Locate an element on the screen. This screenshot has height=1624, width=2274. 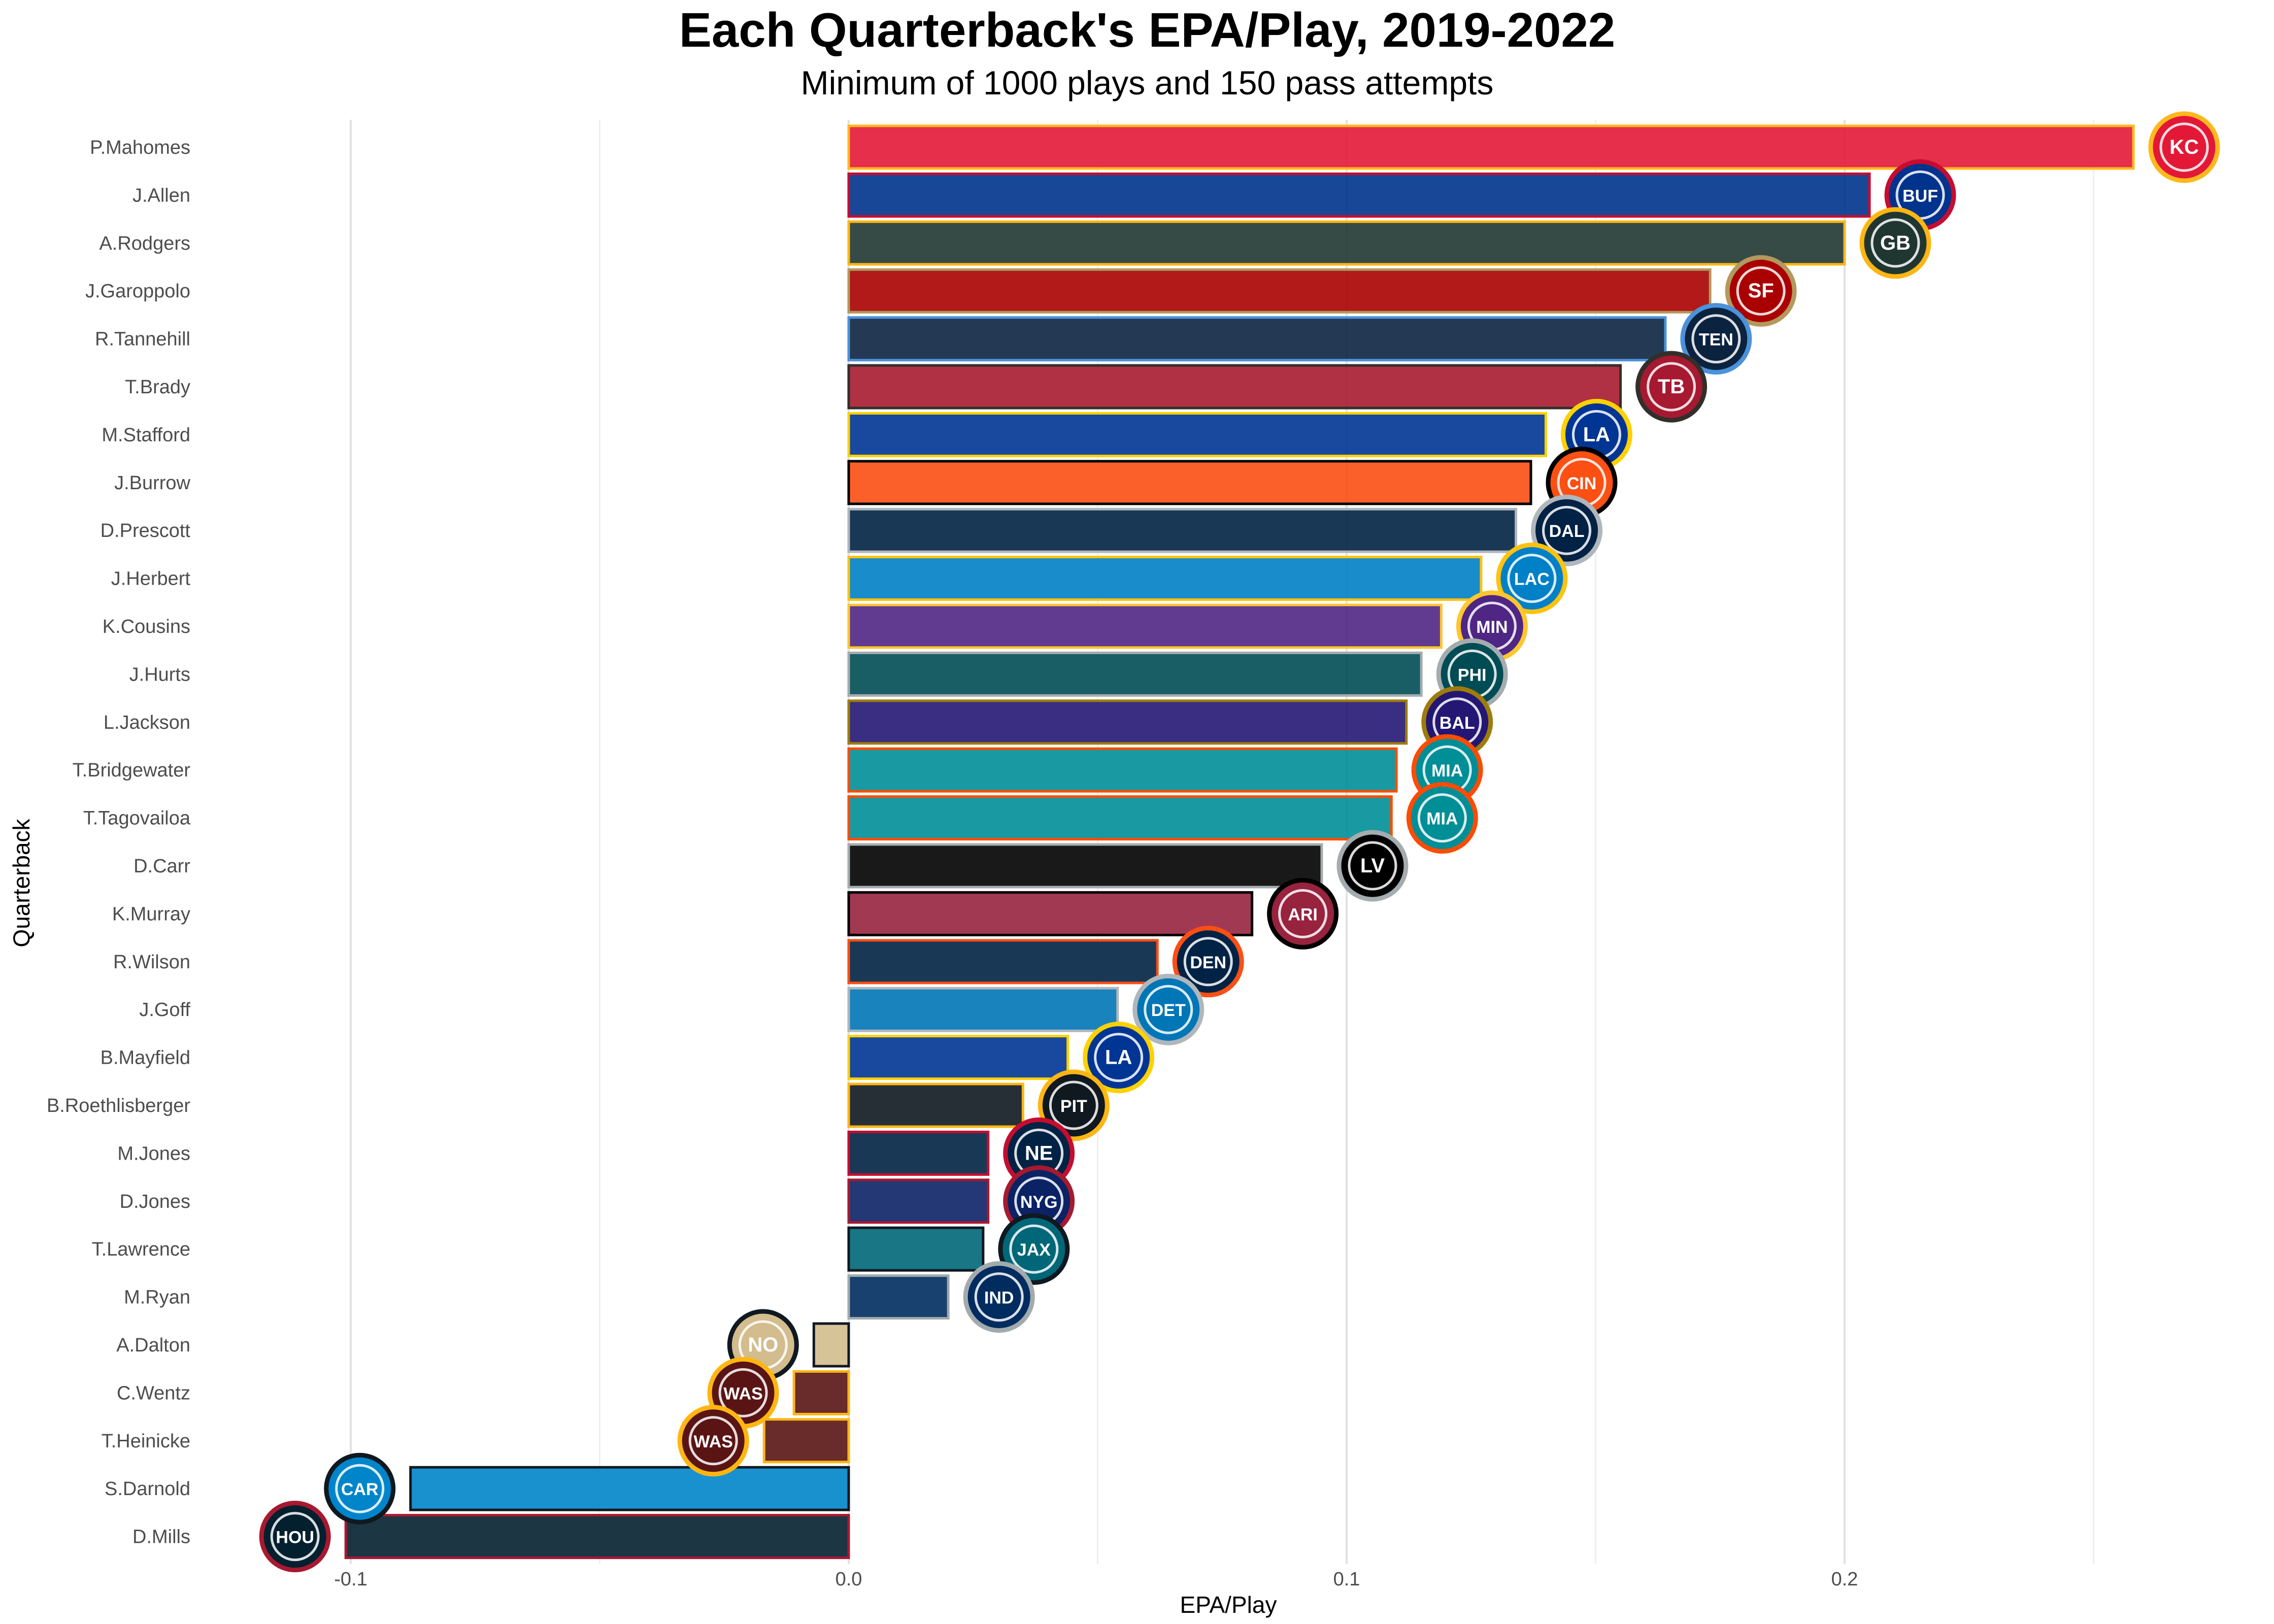
chart-title: Each Quarterback's EPA/Play, 2019-2022 is located at coordinates (1147, 30).